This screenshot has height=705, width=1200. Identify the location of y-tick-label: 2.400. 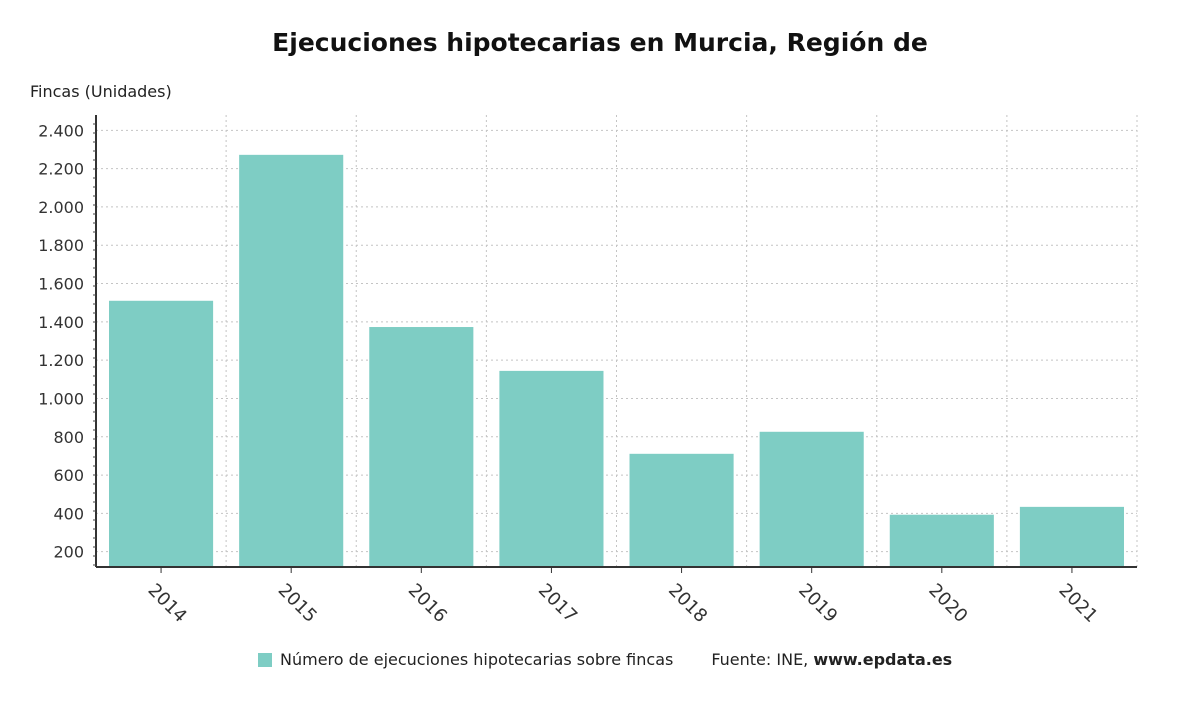
(61, 130).